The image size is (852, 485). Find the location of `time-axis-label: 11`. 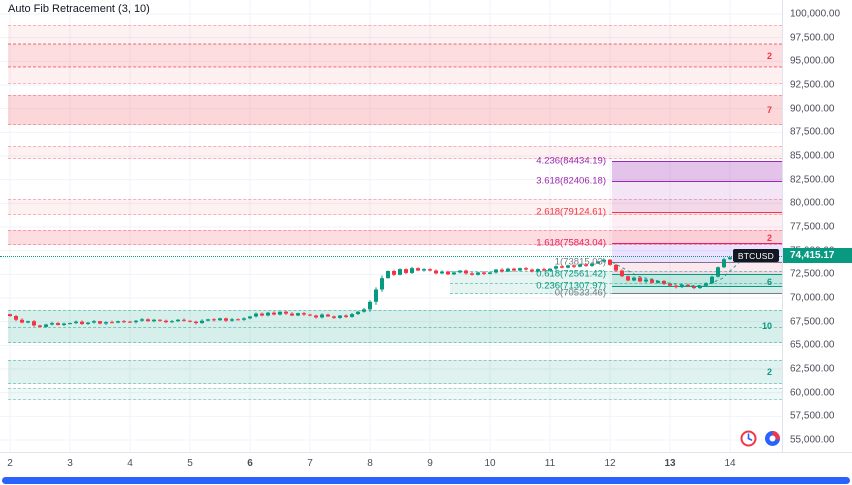

time-axis-label: 11 is located at coordinates (550, 463).